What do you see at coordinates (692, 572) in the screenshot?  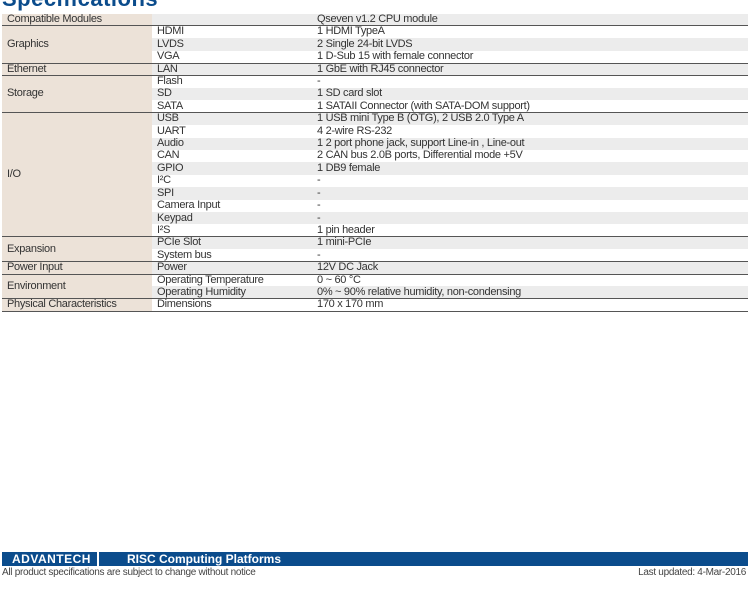 I see `last-updated: Last updated: 4-Mar-2016` at bounding box center [692, 572].